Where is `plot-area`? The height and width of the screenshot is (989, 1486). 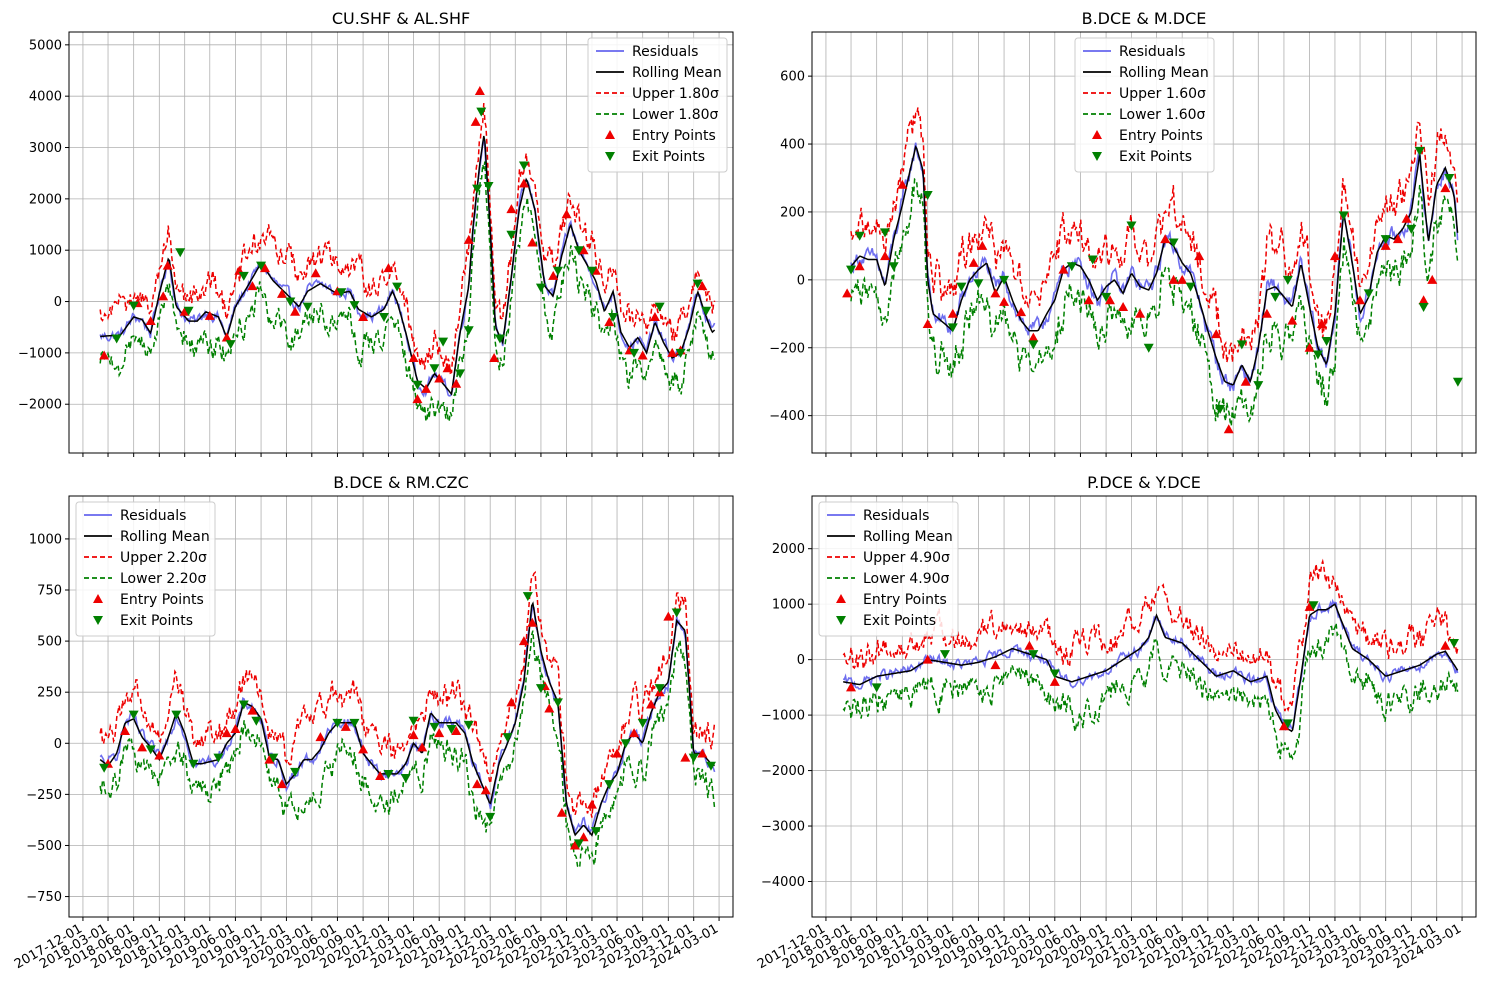
plot-area is located at coordinates (1152, 270).